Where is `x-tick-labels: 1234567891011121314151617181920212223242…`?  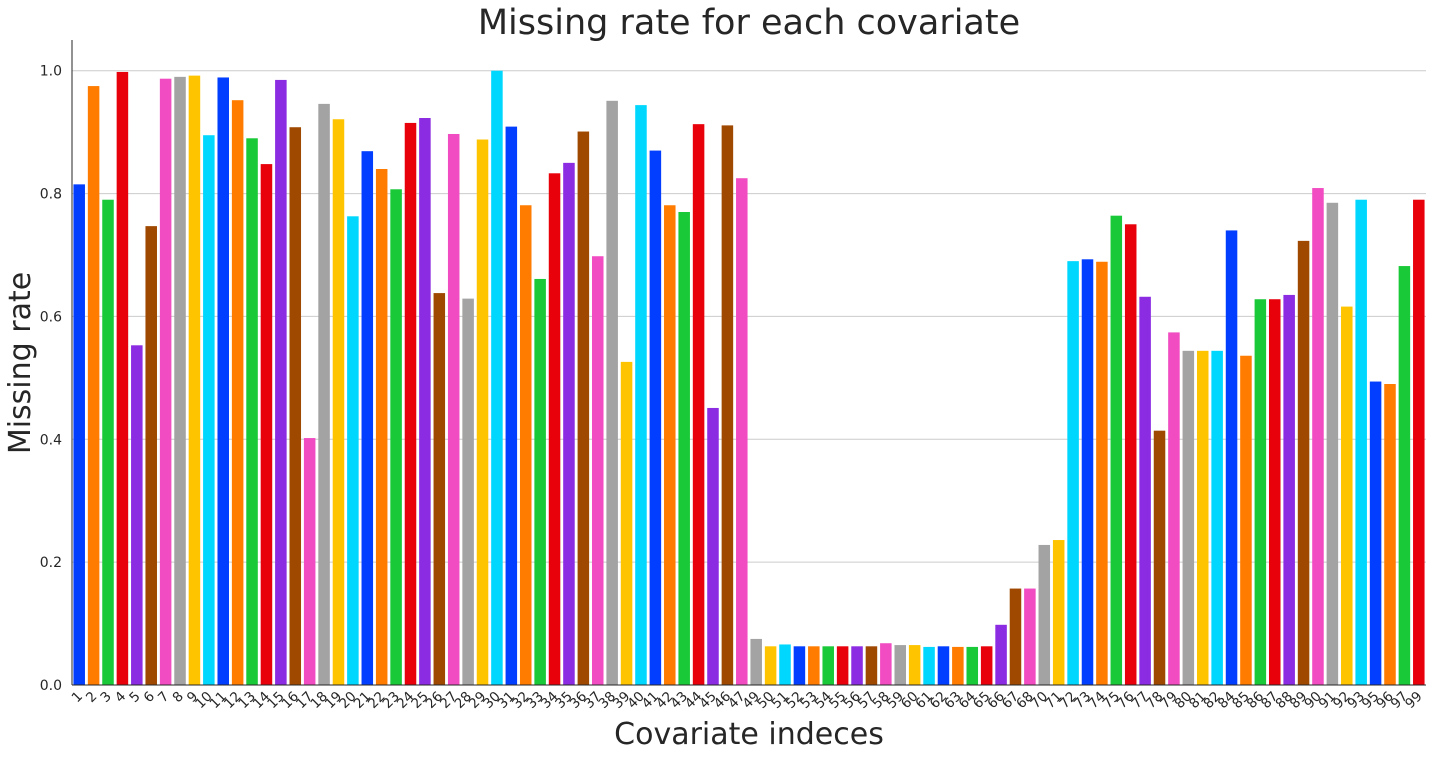
x-tick-labels: 1234567891011121314151617181920212223242… is located at coordinates (747, 700).